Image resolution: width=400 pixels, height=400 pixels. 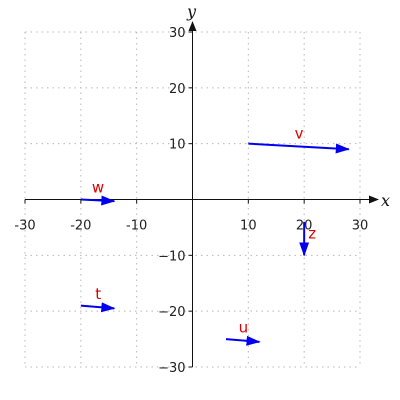 I want to click on vector-t, so click(x=98, y=307).